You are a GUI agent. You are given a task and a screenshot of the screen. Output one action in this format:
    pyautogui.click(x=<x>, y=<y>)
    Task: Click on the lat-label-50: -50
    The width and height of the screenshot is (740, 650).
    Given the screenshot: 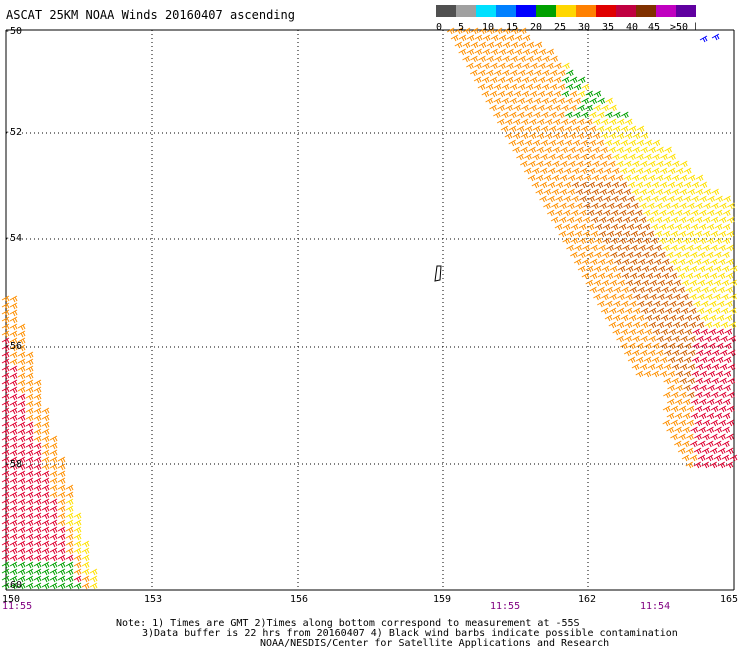 What is the action you would take?
    pyautogui.click(x=13, y=31)
    